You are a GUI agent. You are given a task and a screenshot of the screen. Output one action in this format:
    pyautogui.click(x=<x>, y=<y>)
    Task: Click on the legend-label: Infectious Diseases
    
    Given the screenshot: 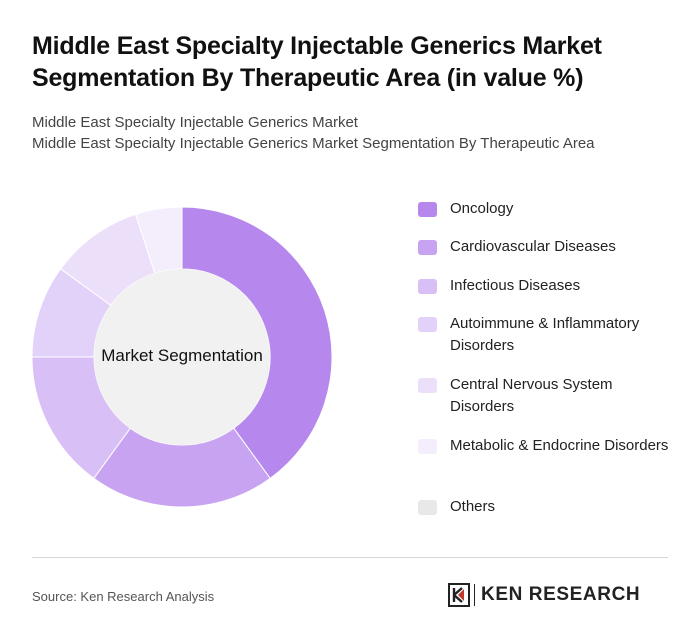 What is the action you would take?
    pyautogui.click(x=515, y=285)
    